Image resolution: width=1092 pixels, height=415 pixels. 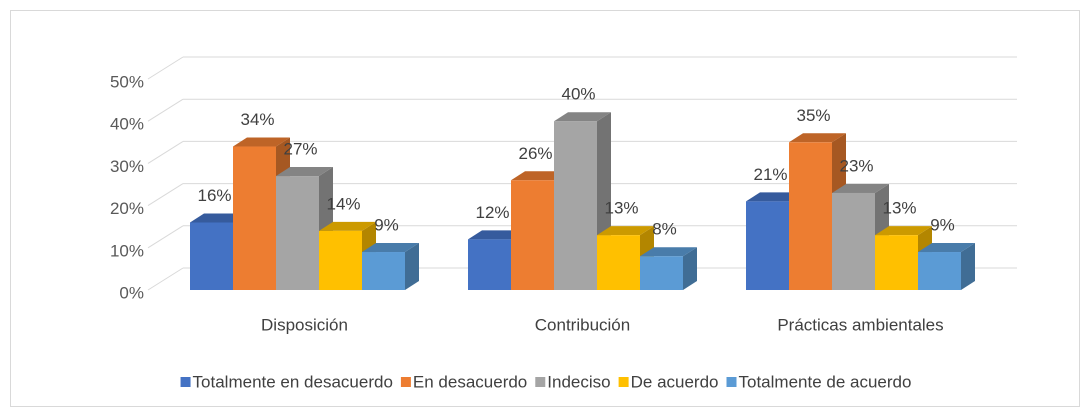 I want to click on data-label: 12%, so click(x=492, y=212).